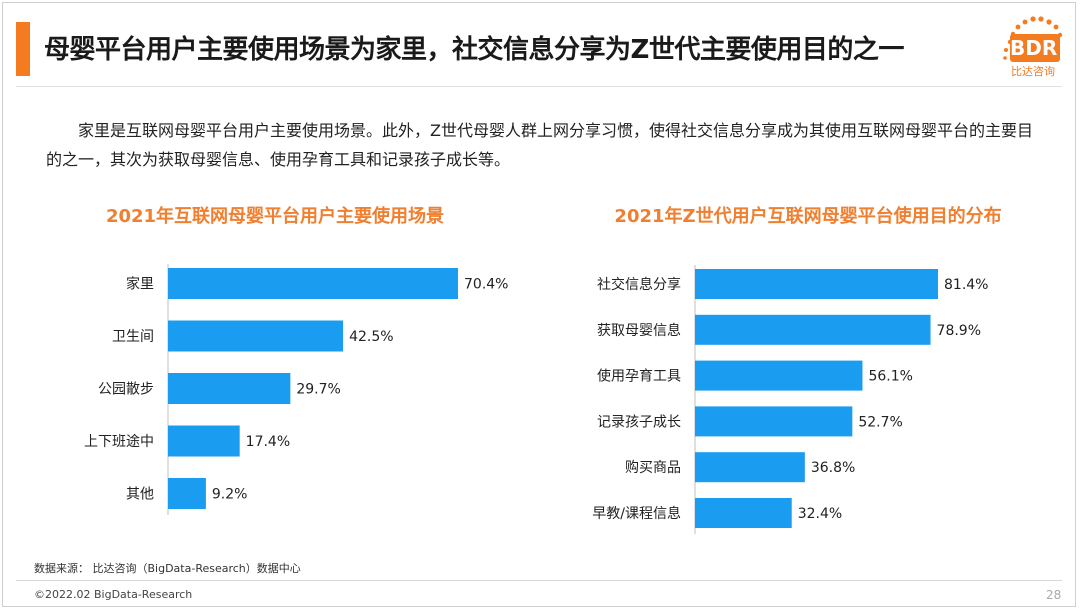  I want to click on title-accent-bar, so click(23, 49).